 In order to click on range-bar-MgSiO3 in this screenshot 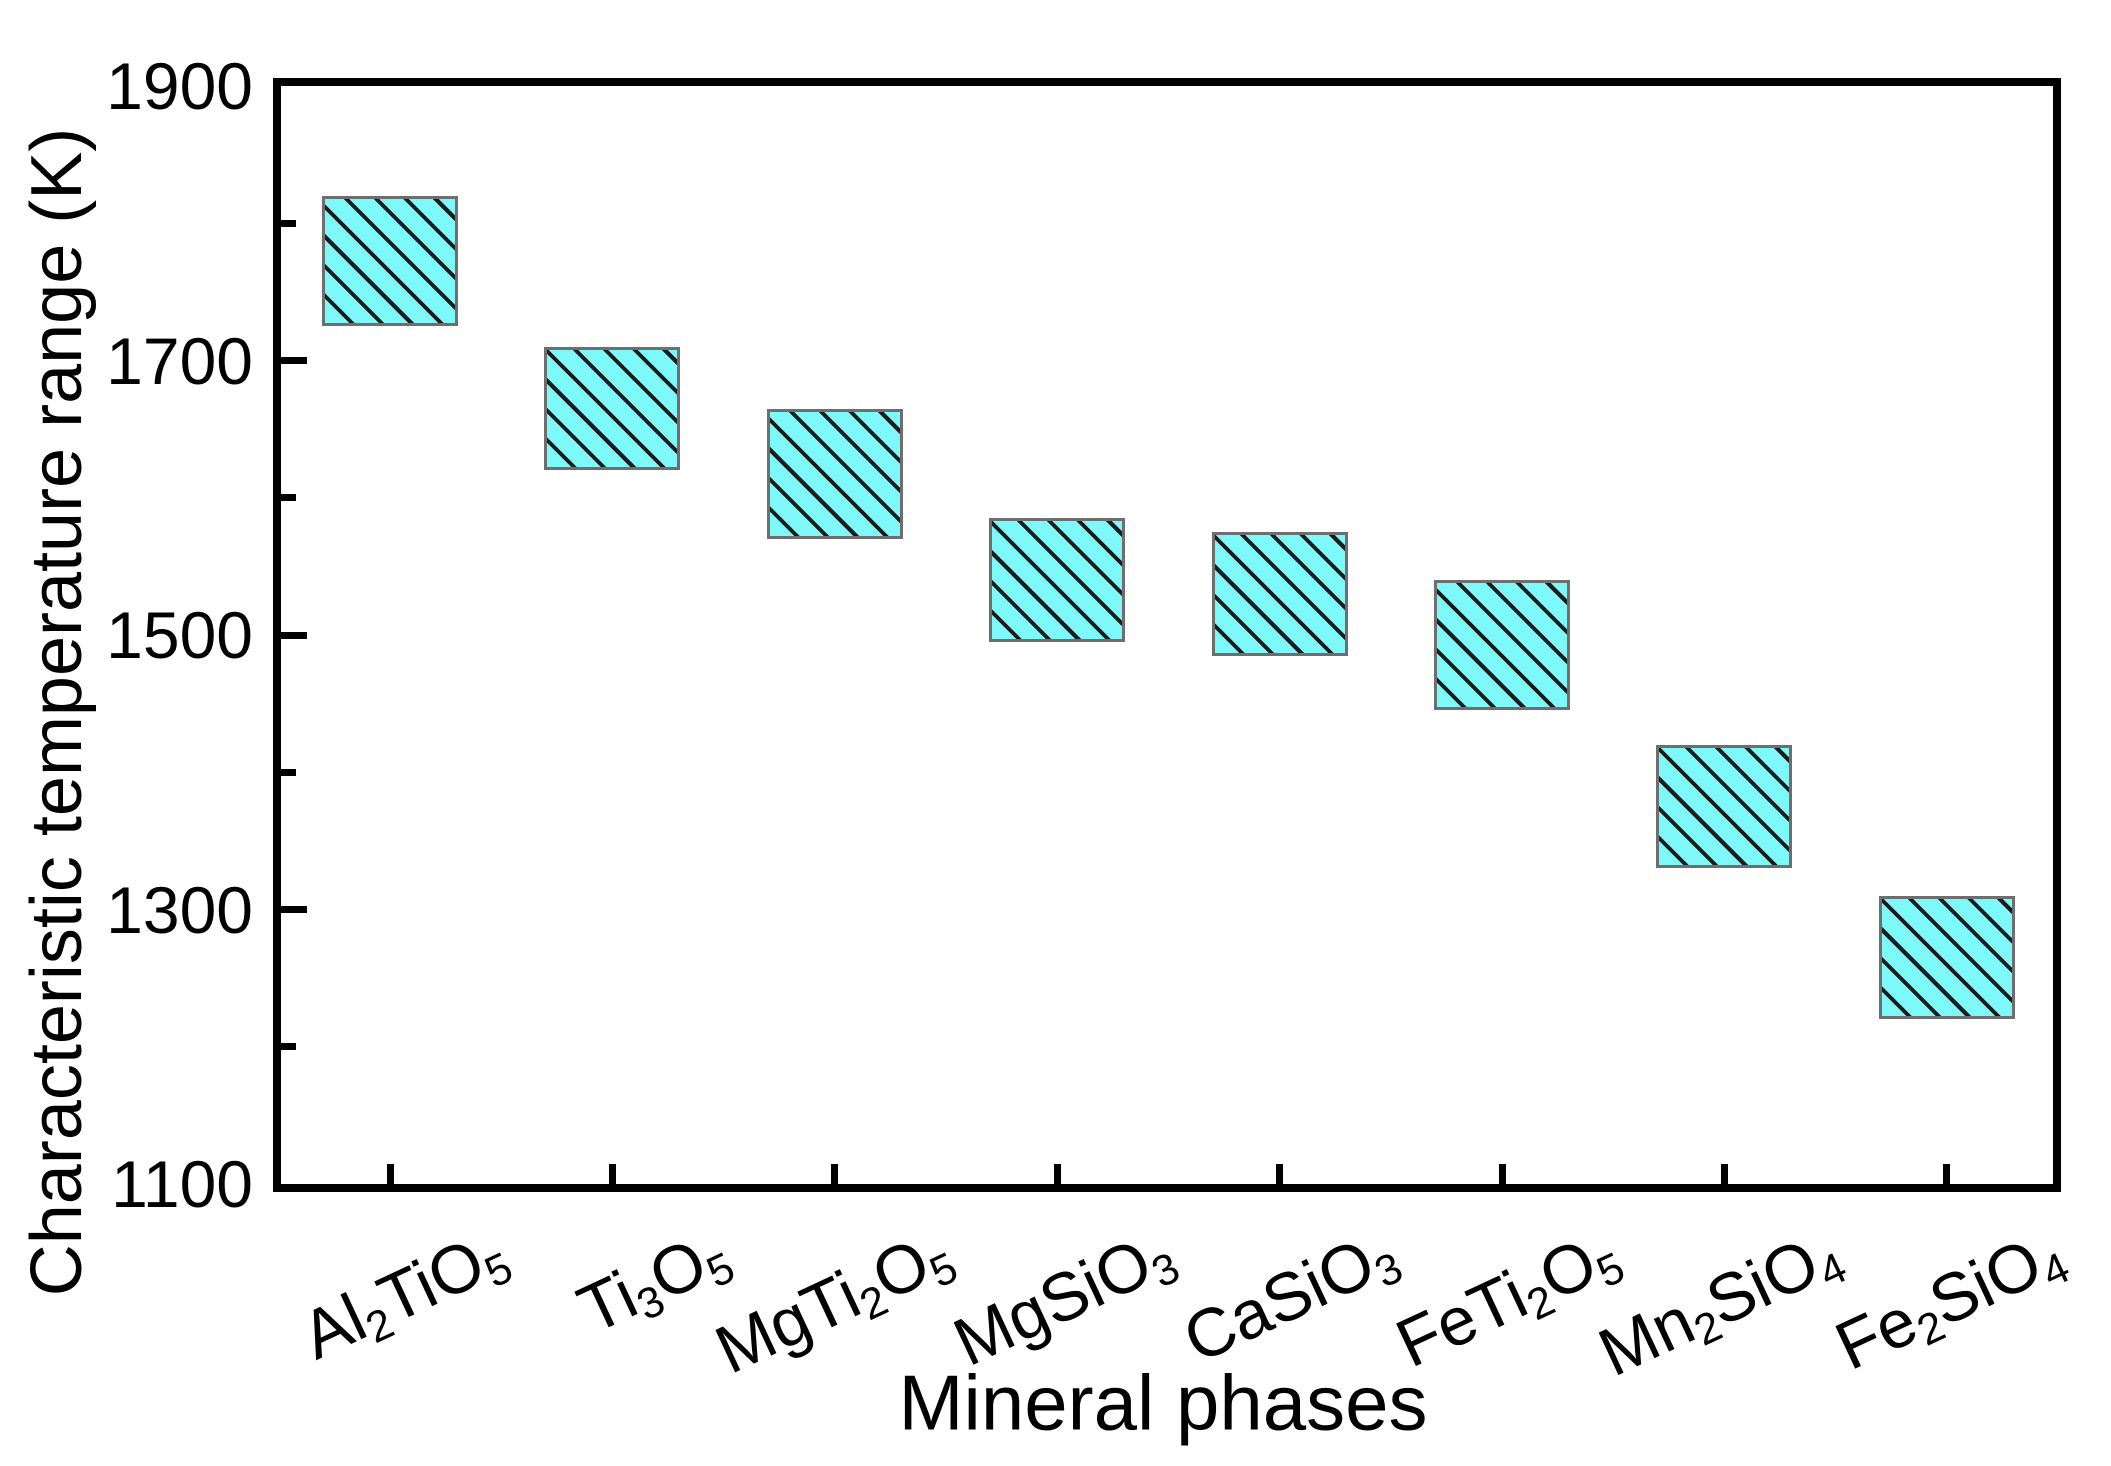, I will do `click(1057, 580)`.